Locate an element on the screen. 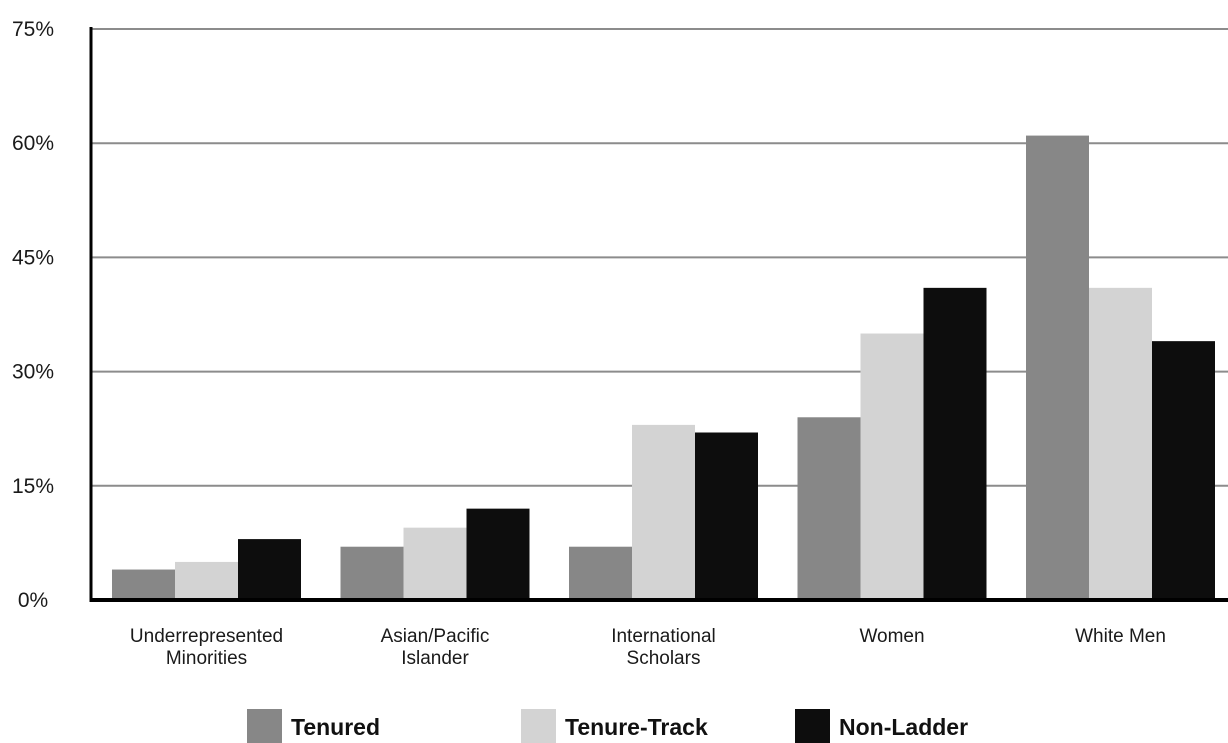  legend-item-non-ladder: Non-Ladder is located at coordinates (881, 726).